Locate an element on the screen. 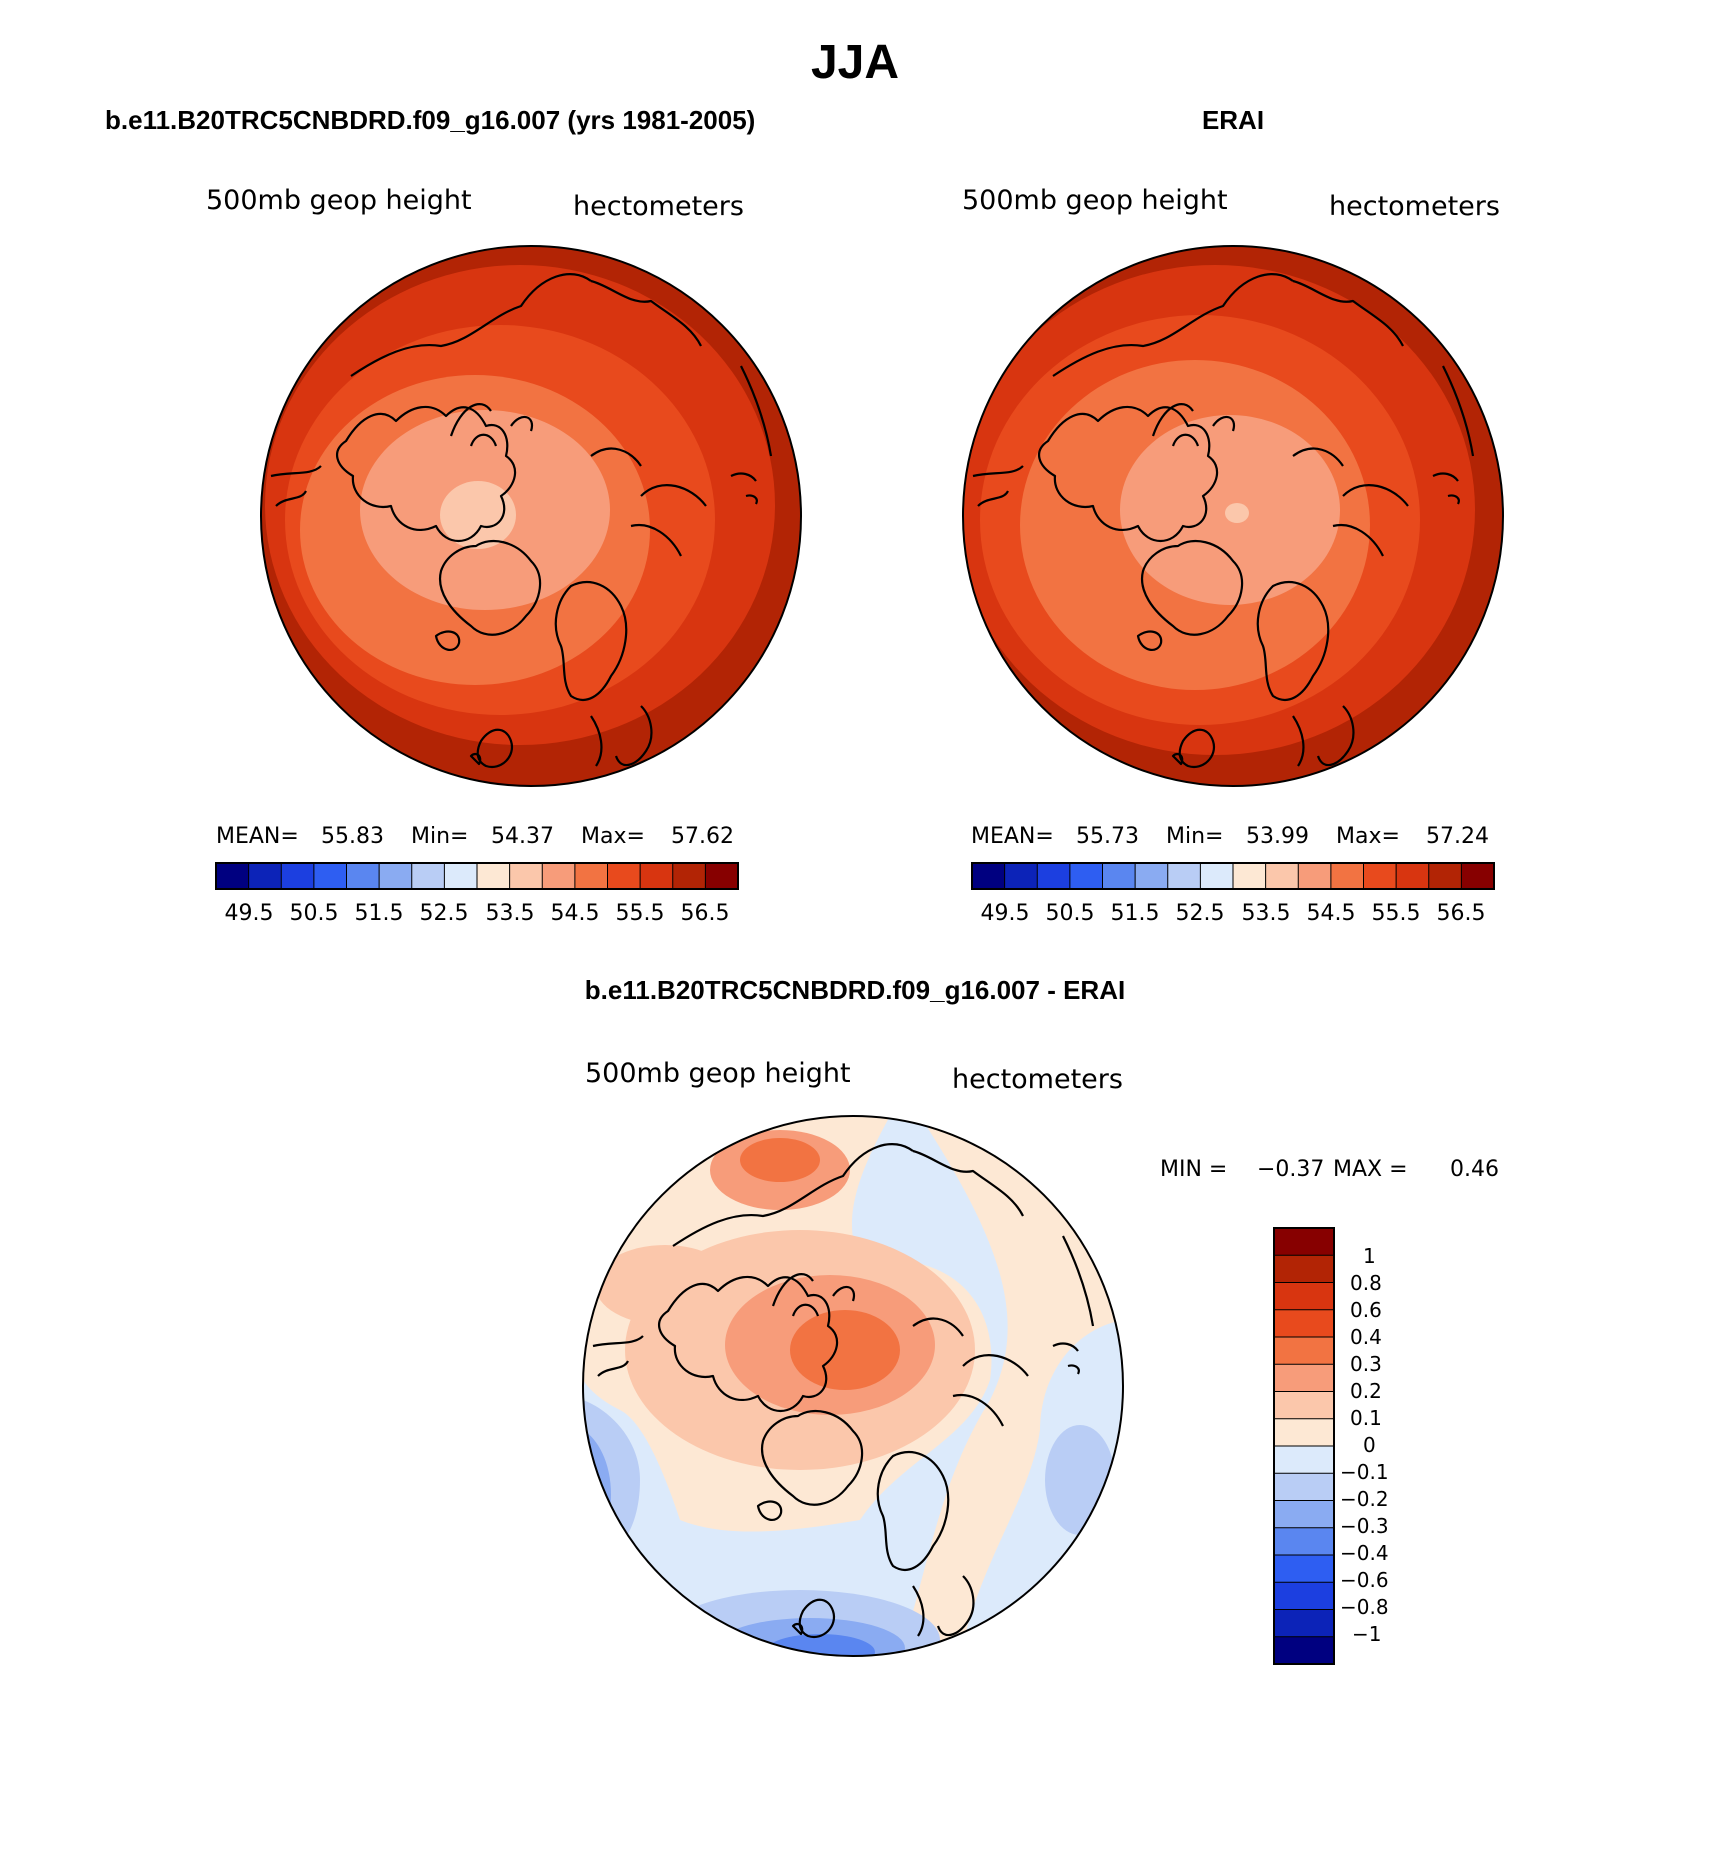 This screenshot has height=1863, width=1710. panel-model-map-border is located at coordinates (531, 516).